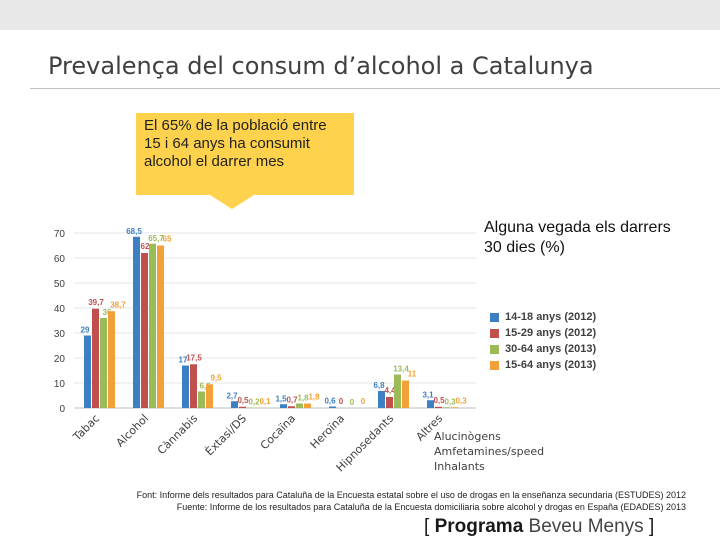 This screenshot has width=720, height=540. I want to click on callout-pointer, so click(232, 202).